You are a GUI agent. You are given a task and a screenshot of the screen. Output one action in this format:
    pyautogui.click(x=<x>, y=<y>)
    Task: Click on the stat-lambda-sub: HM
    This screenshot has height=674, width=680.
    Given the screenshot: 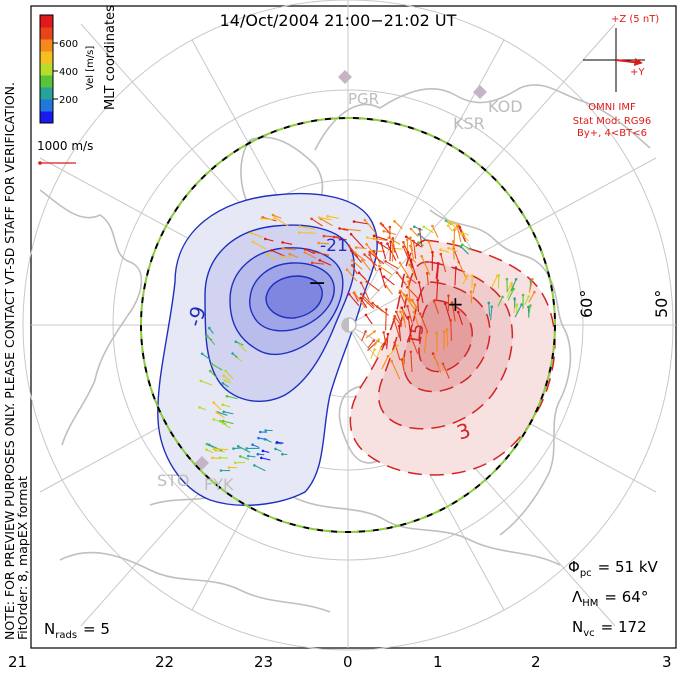 What is the action you would take?
    pyautogui.click(x=590, y=603)
    